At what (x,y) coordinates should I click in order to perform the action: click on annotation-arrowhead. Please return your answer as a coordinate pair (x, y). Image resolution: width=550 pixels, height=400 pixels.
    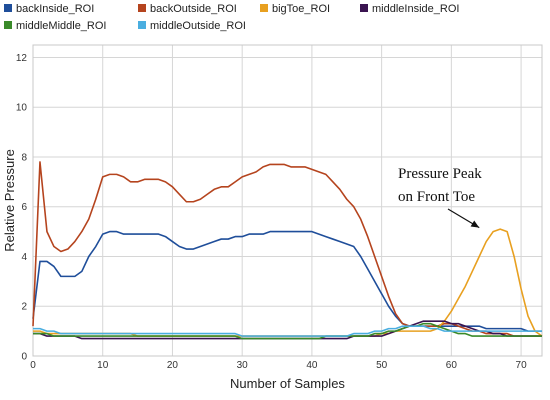
    Looking at the image, I should click on (475, 224).